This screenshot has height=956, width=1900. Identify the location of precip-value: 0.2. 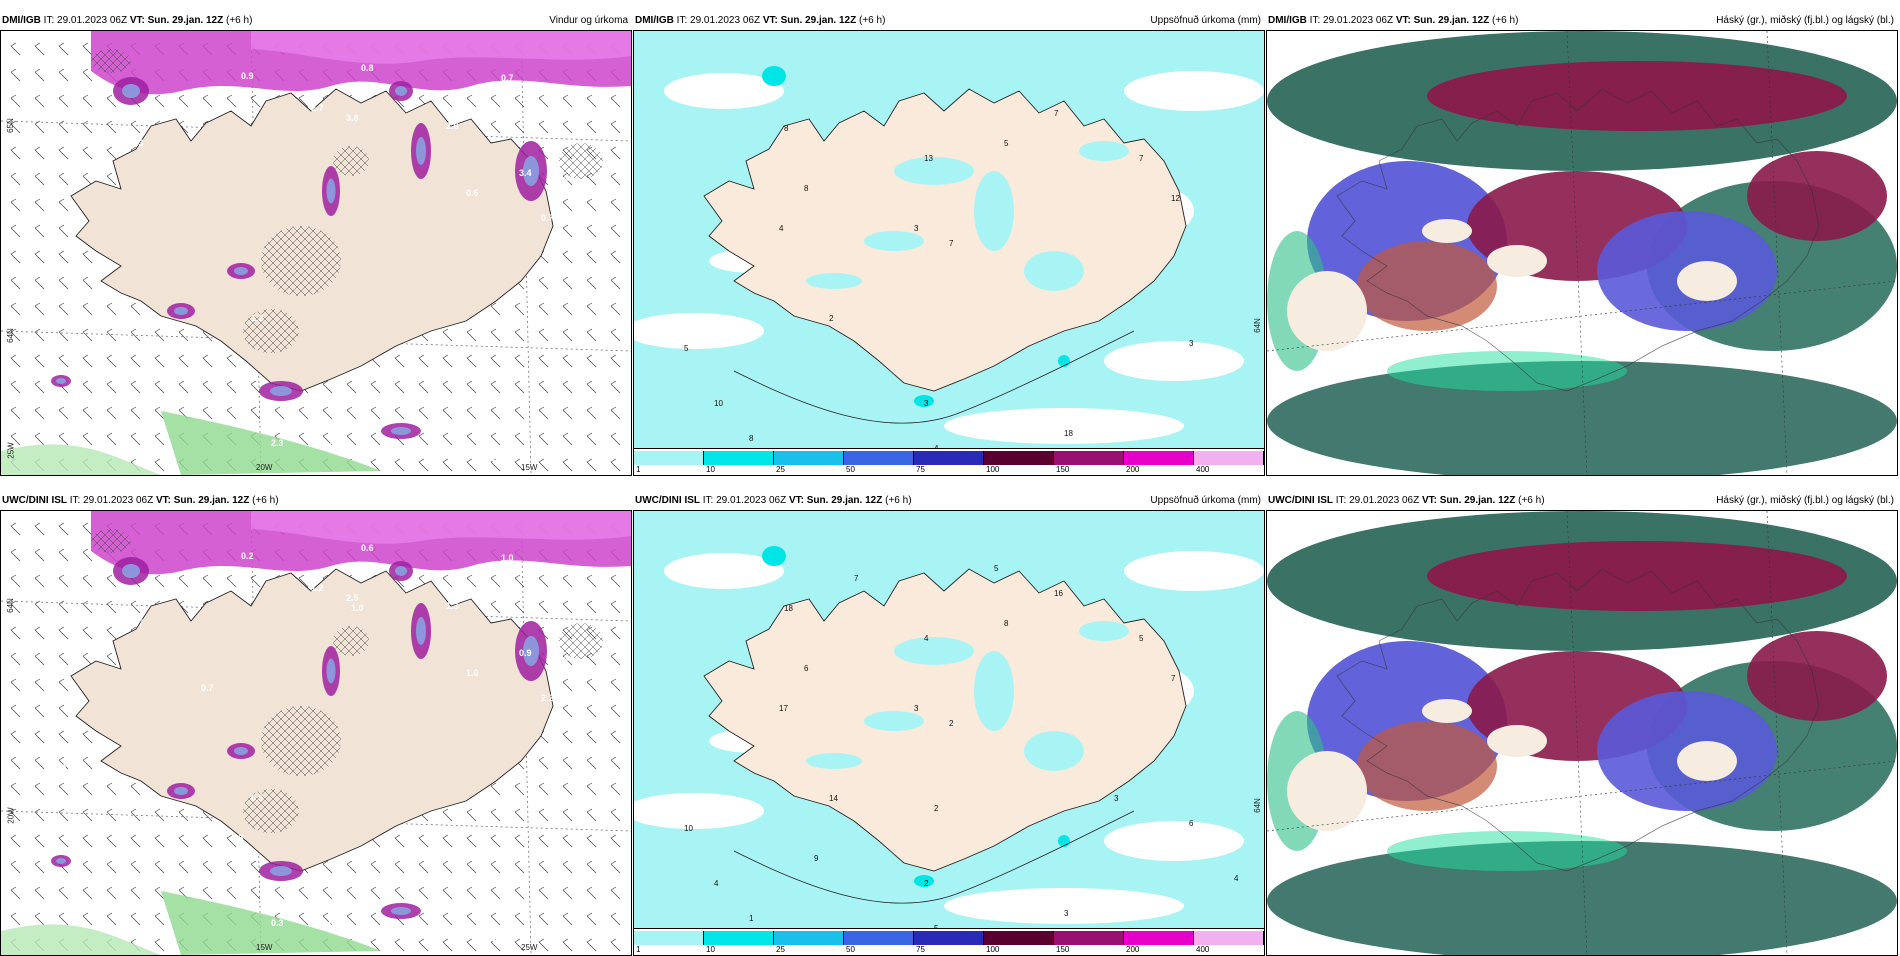
(247, 556).